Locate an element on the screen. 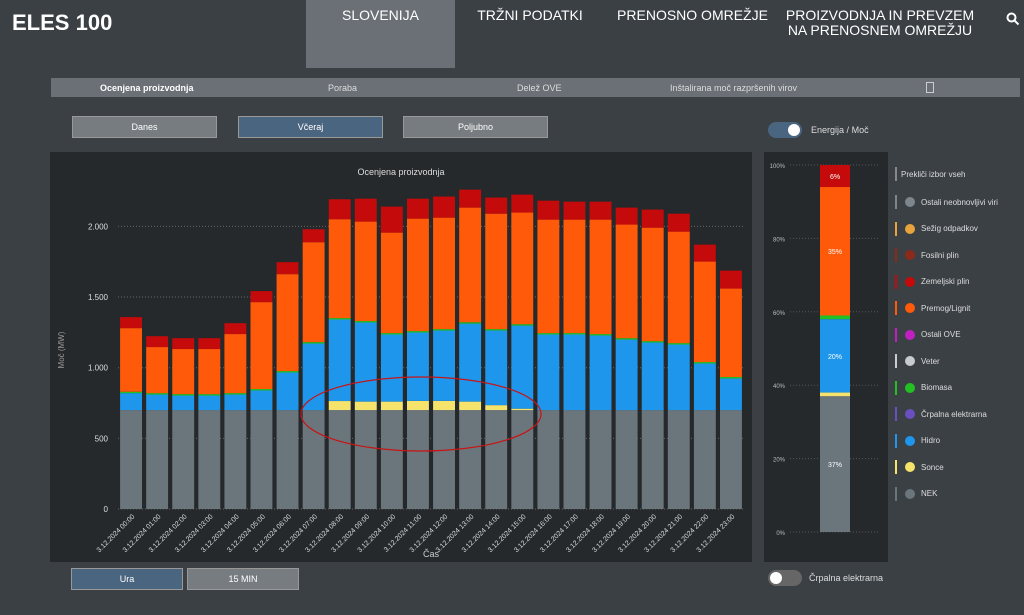 This screenshot has width=1024, height=615. period-button: Danes is located at coordinates (144, 127).